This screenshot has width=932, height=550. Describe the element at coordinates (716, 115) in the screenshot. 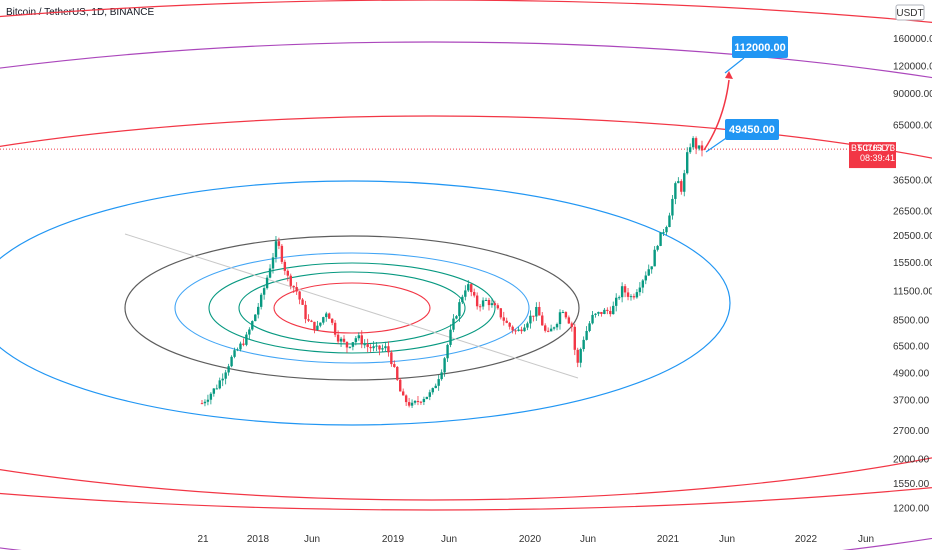

I see `projection-arrow` at that location.